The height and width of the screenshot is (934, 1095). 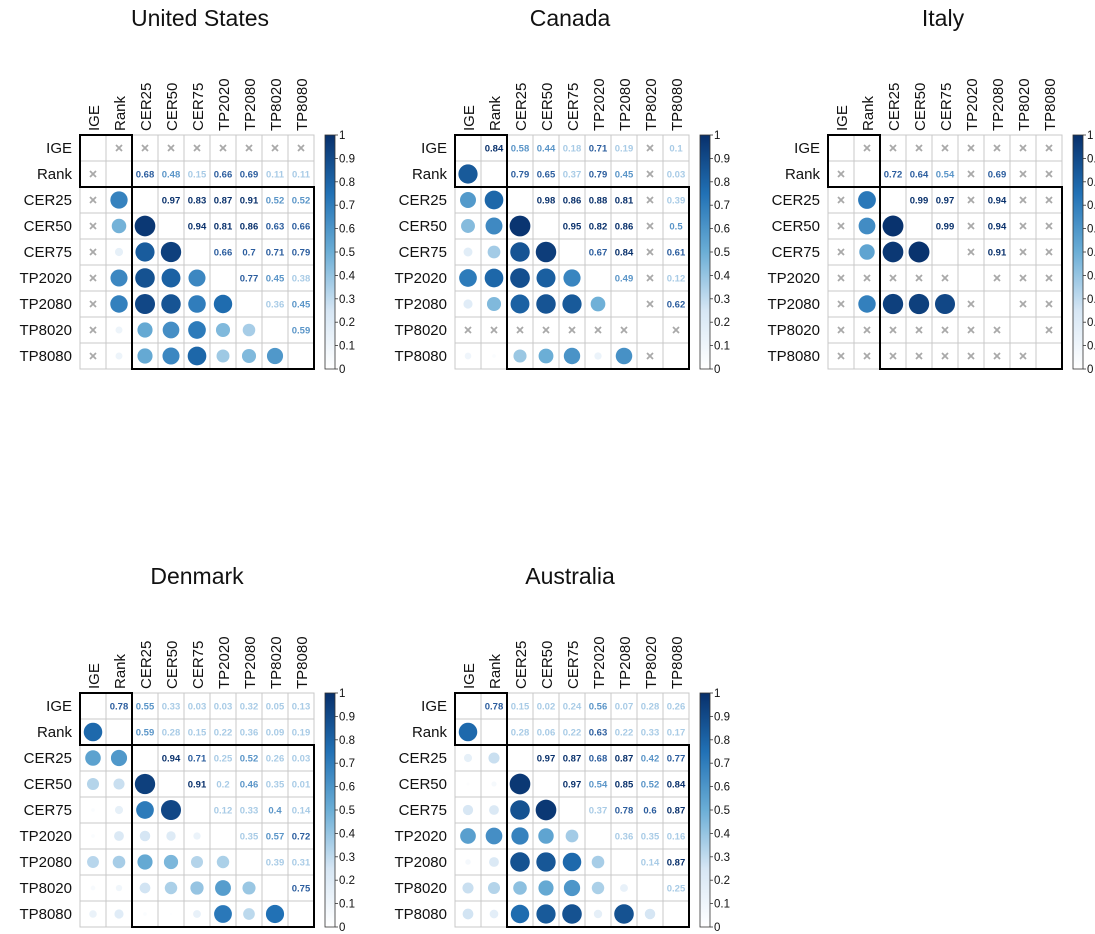 I want to click on correlation-value: 0.28, so click(x=171, y=733).